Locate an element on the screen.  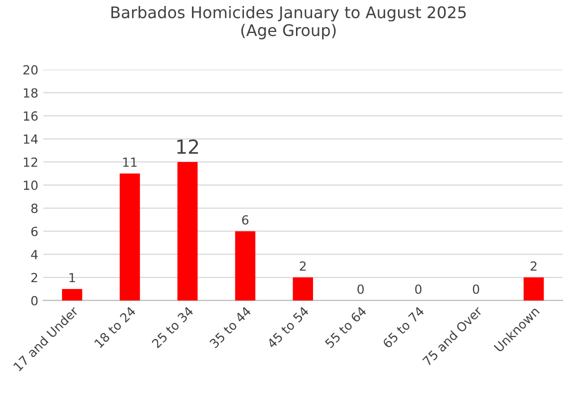
y-tick-label: 16 is located at coordinates (31, 116).